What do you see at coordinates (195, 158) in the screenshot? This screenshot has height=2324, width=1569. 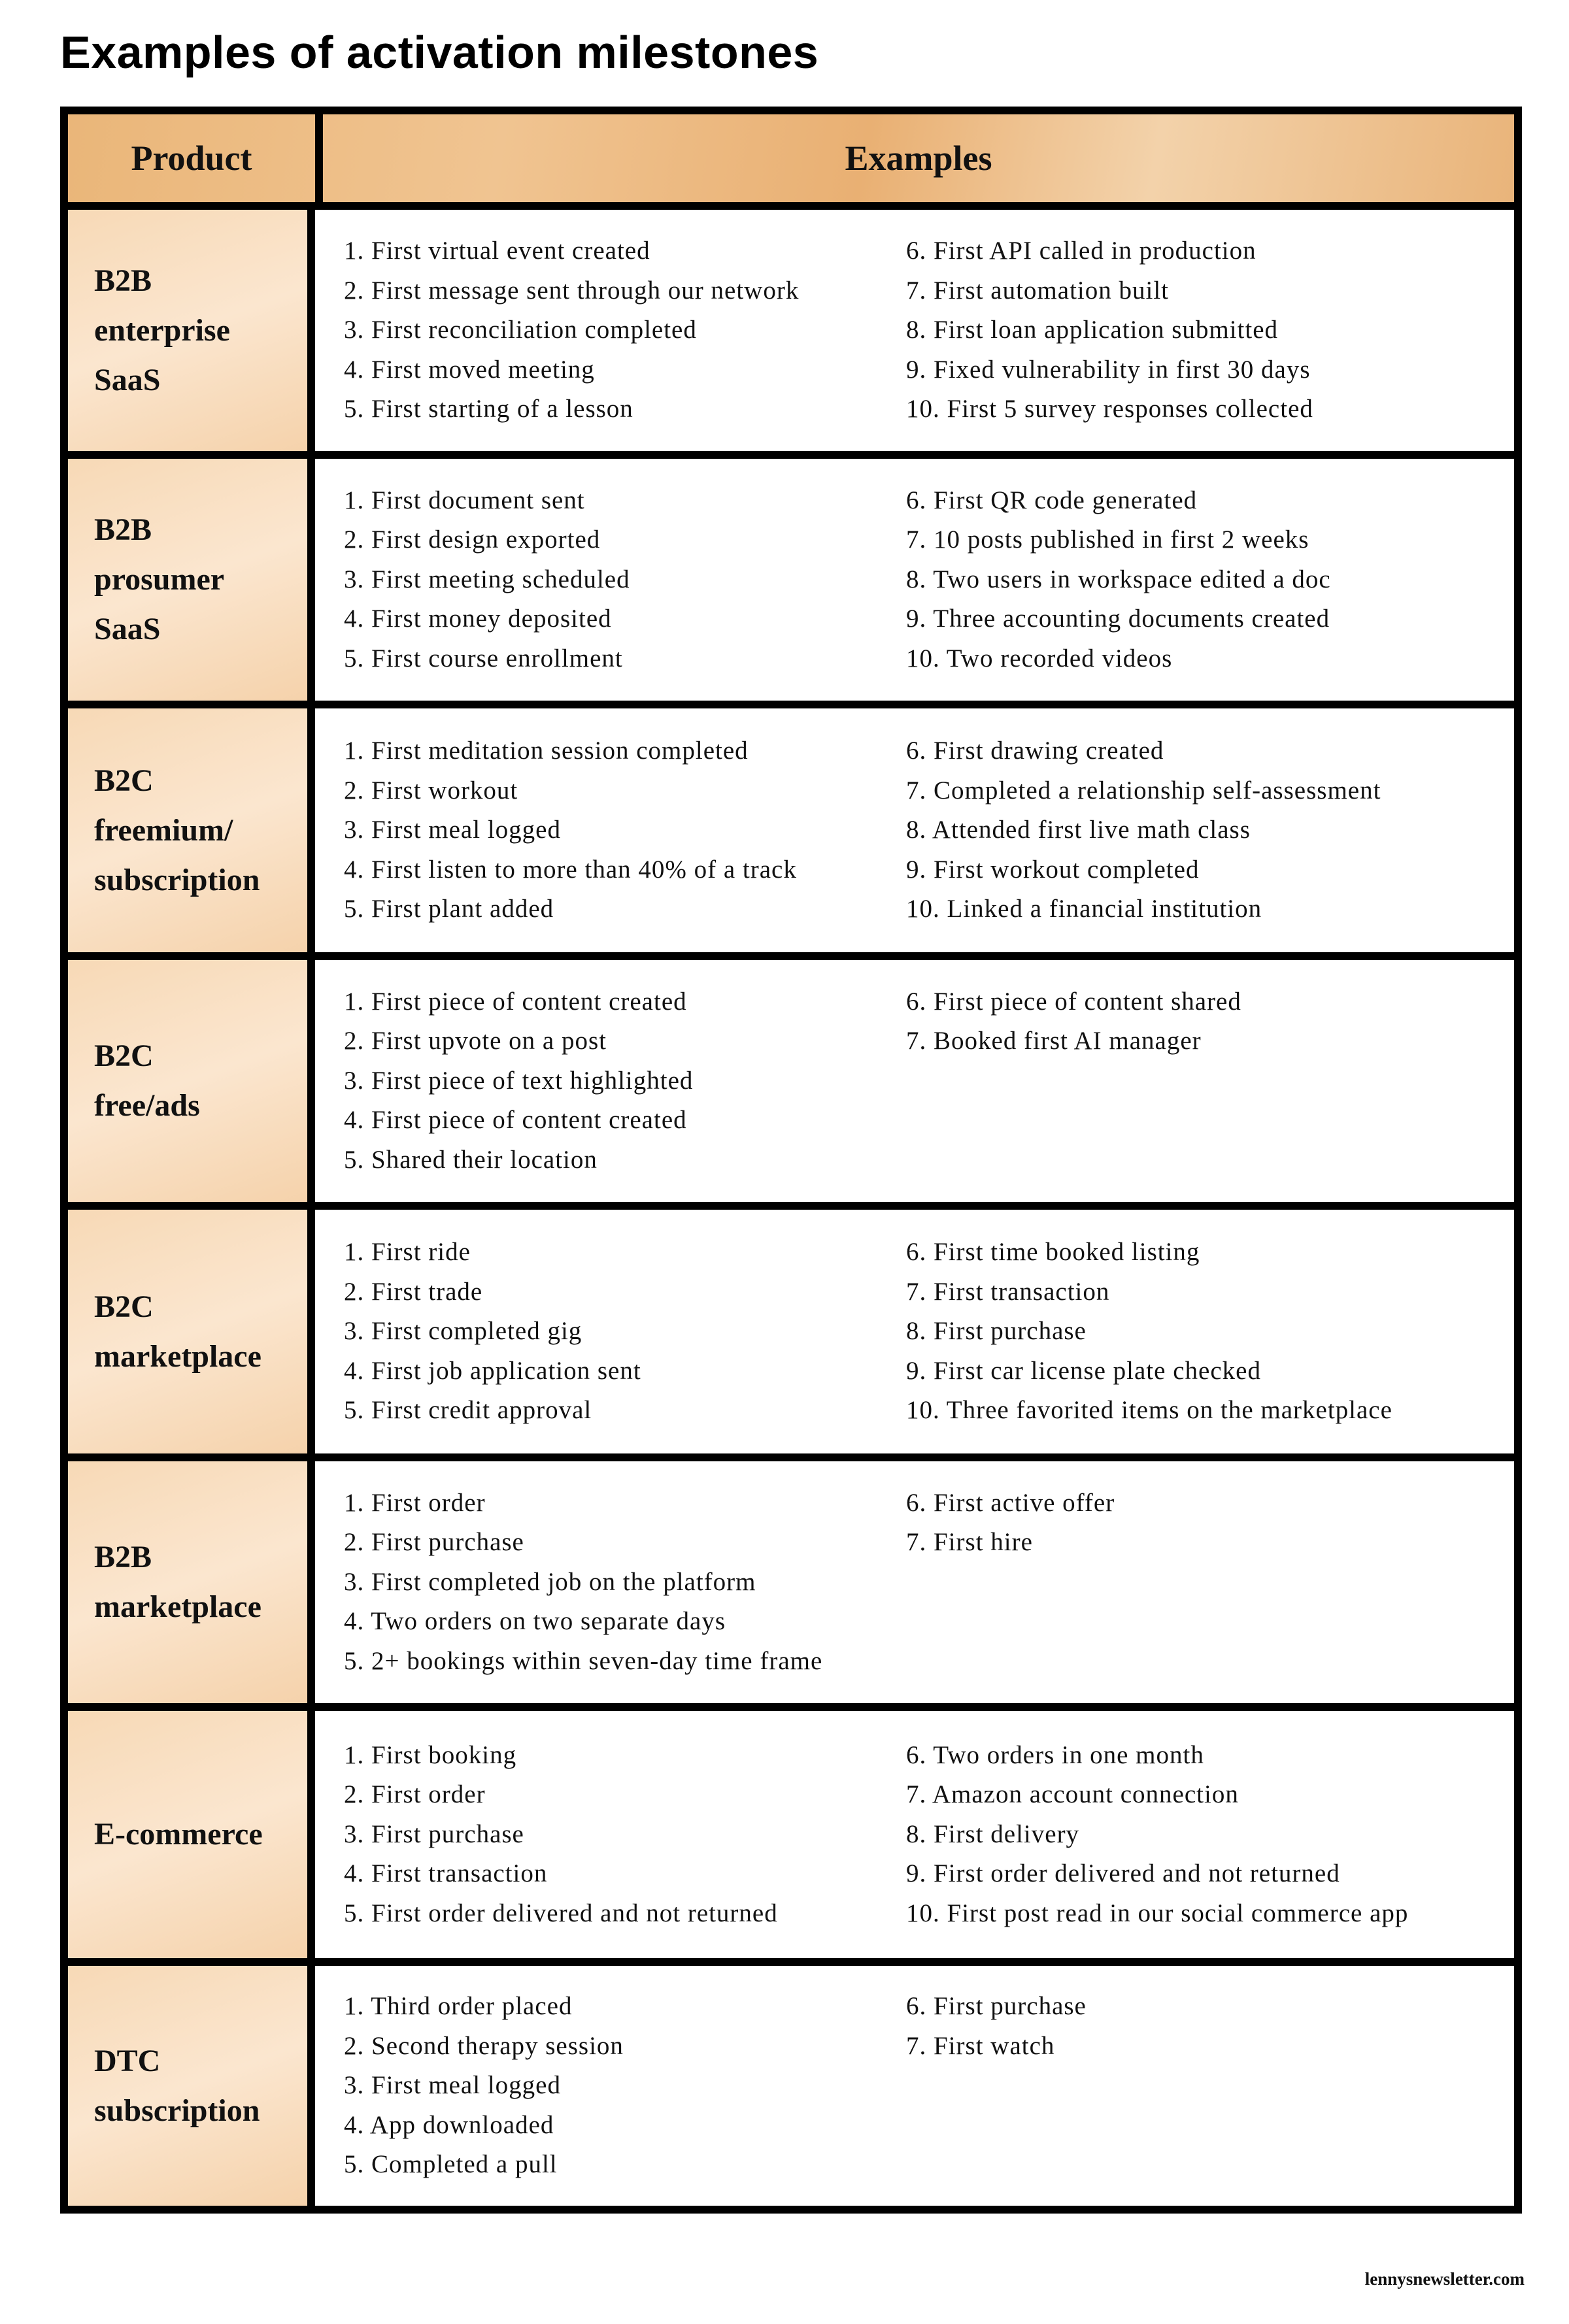 I see `header-product: Product` at bounding box center [195, 158].